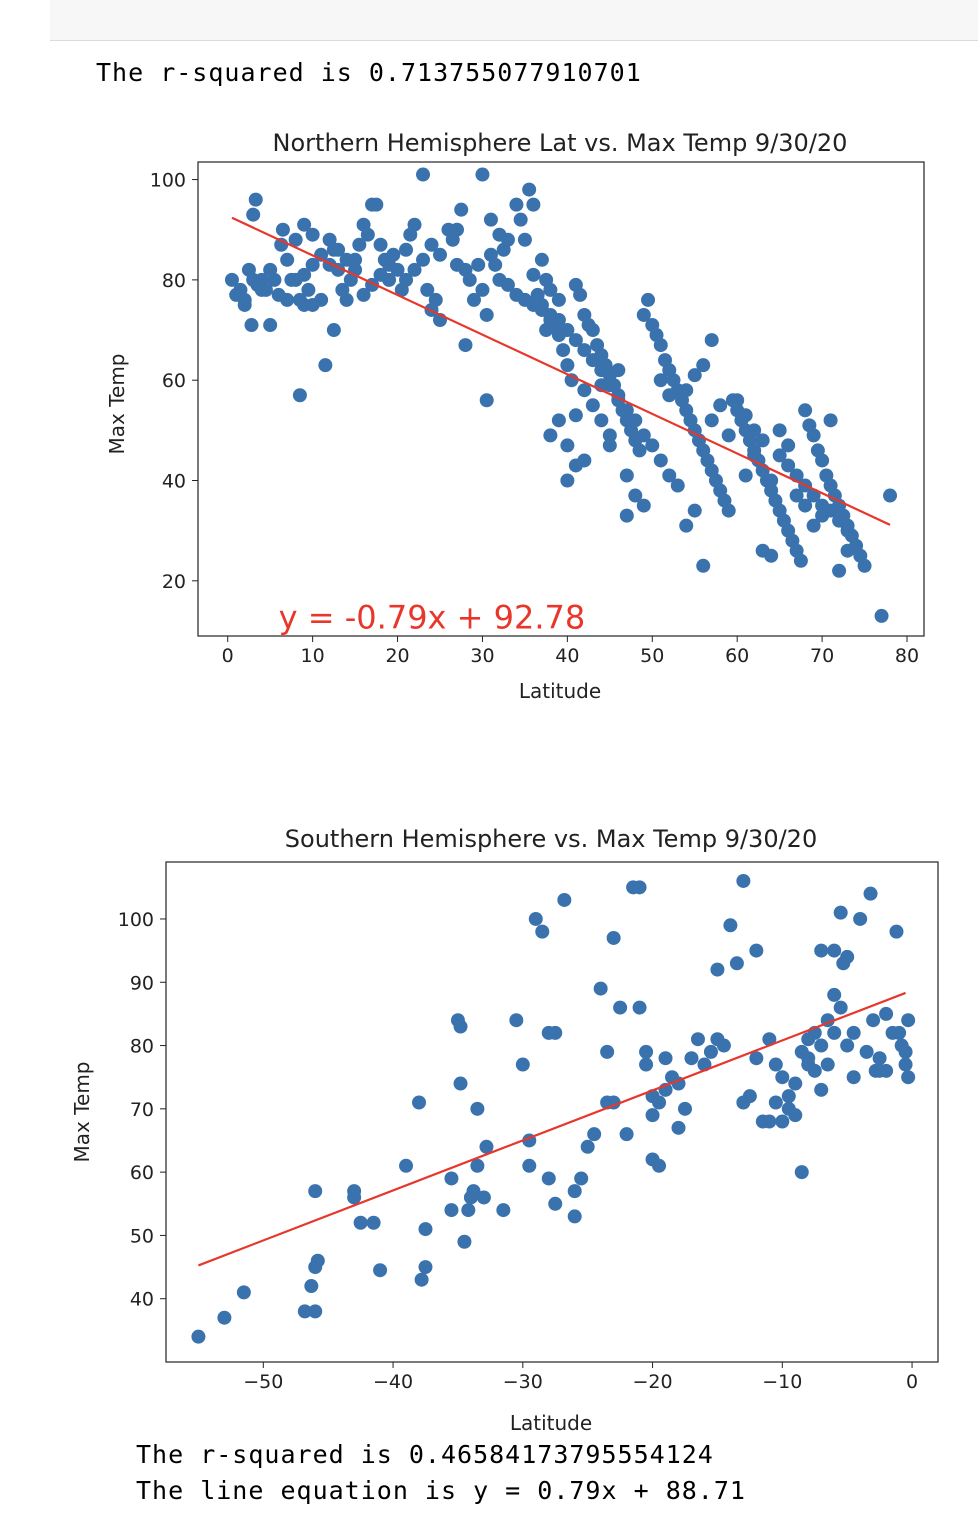 This screenshot has width=978, height=1526. I want to click on south-y-tick-label: 100, so click(136, 920).